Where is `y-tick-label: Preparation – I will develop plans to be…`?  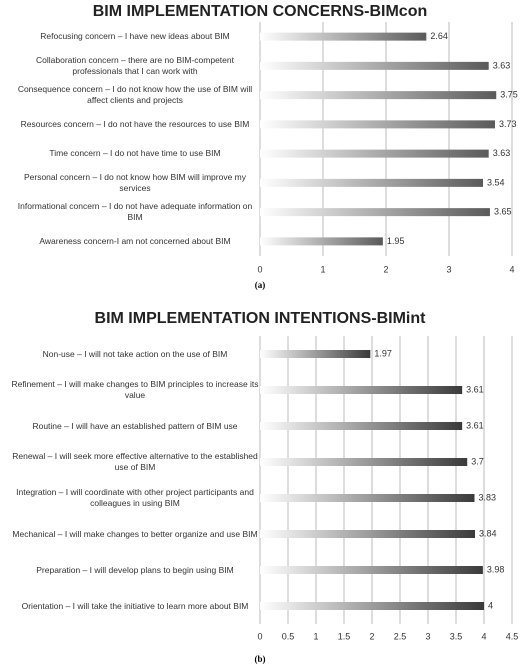
y-tick-label: Preparation – I will develop plans to be… is located at coordinates (135, 569).